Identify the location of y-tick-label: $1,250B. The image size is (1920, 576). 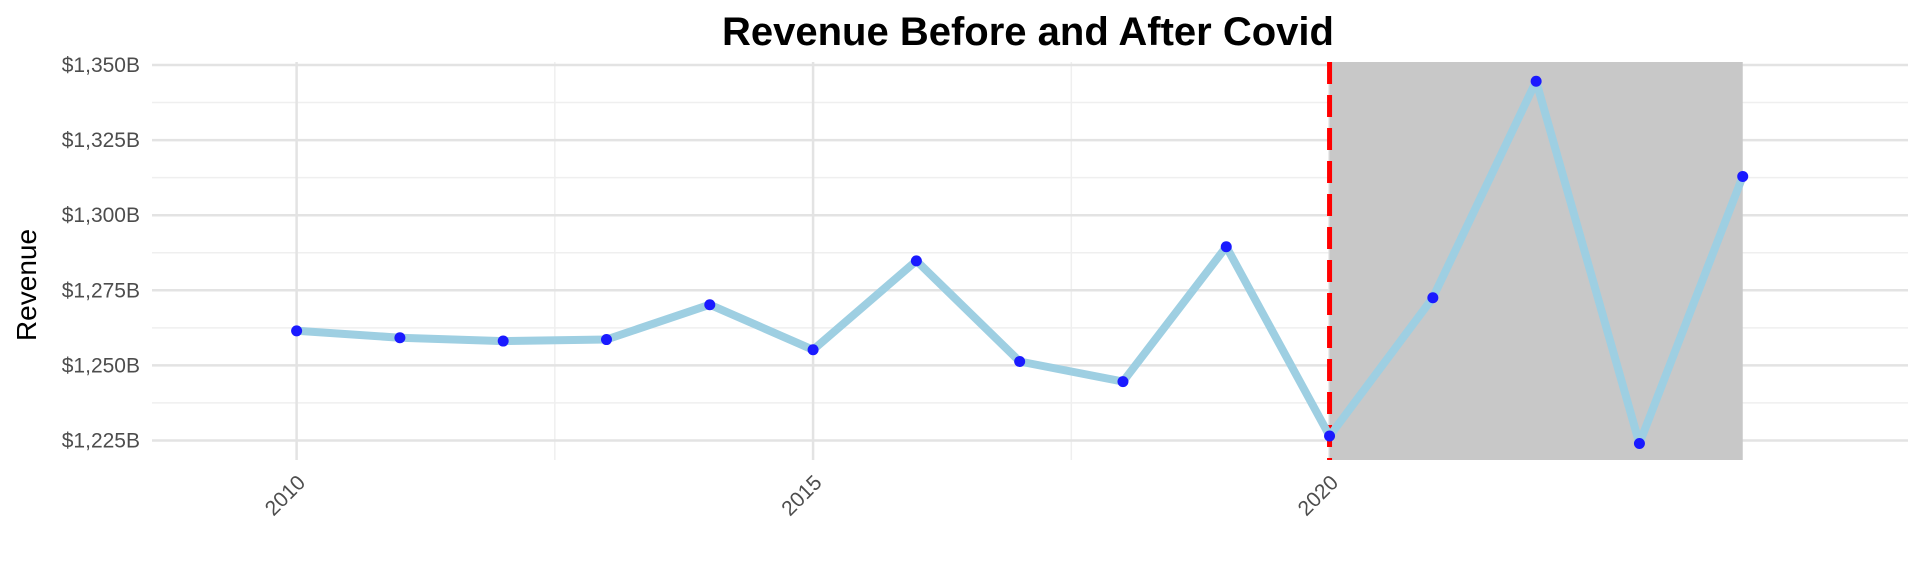
(101, 365).